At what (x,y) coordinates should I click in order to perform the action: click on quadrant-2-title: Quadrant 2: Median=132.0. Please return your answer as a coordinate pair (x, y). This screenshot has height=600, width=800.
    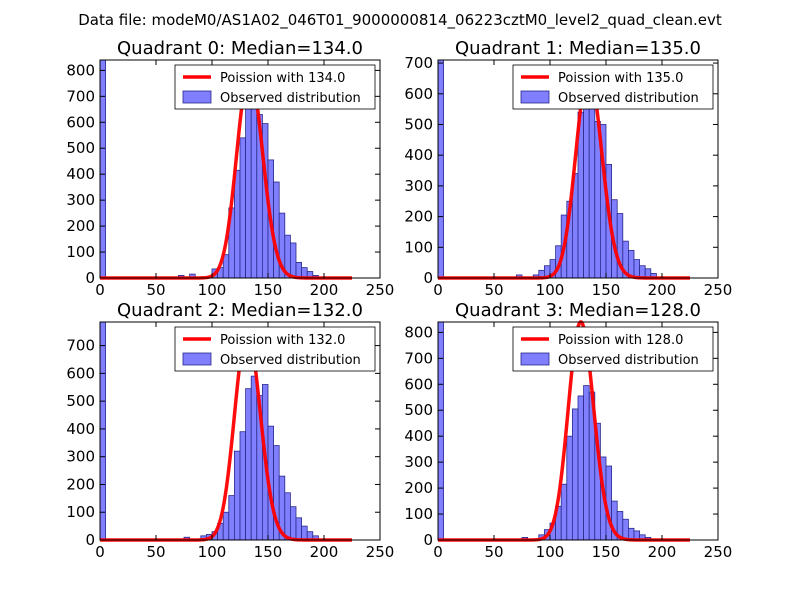
    Looking at the image, I should click on (240, 310).